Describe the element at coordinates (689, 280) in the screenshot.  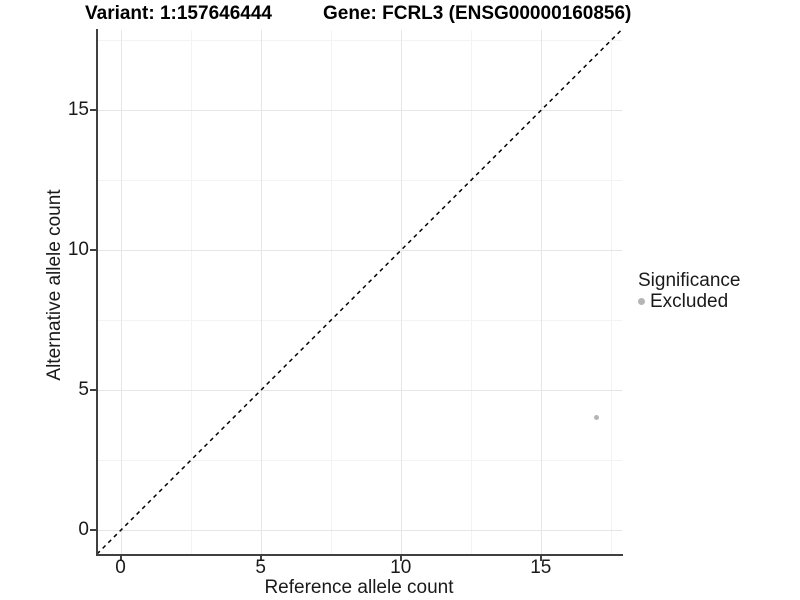
I see `legend-title: Significance` at that location.